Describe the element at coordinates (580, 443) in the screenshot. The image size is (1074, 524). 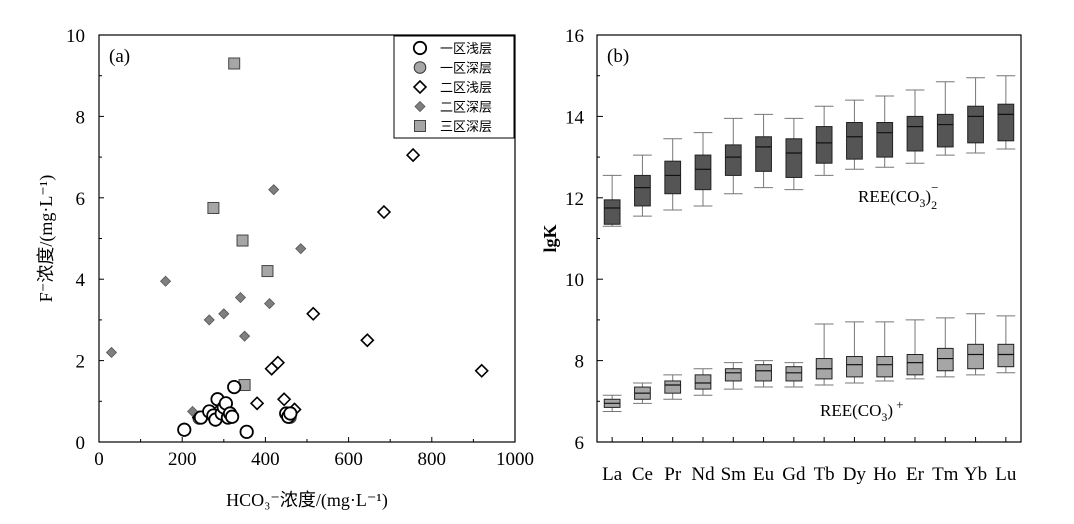
I see `y-tick-label: 6` at that location.